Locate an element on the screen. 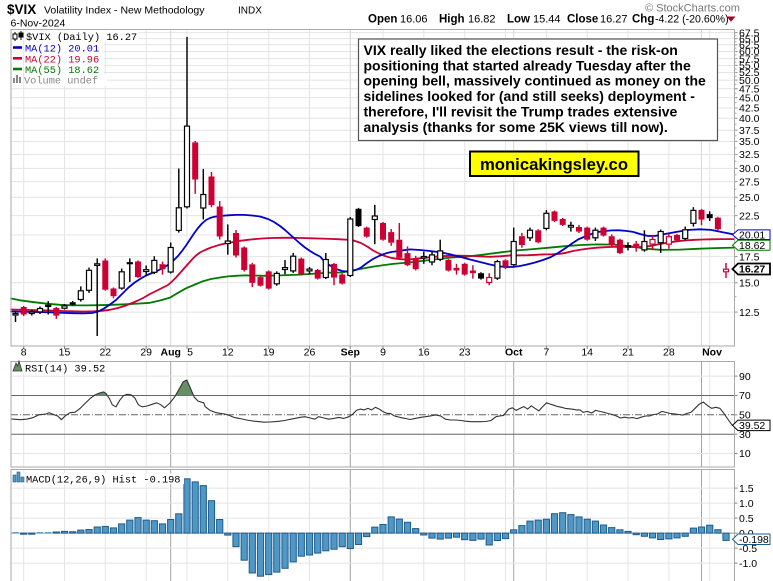 The height and width of the screenshot is (581, 773). svg-text: 18.62 is located at coordinates (752, 246).